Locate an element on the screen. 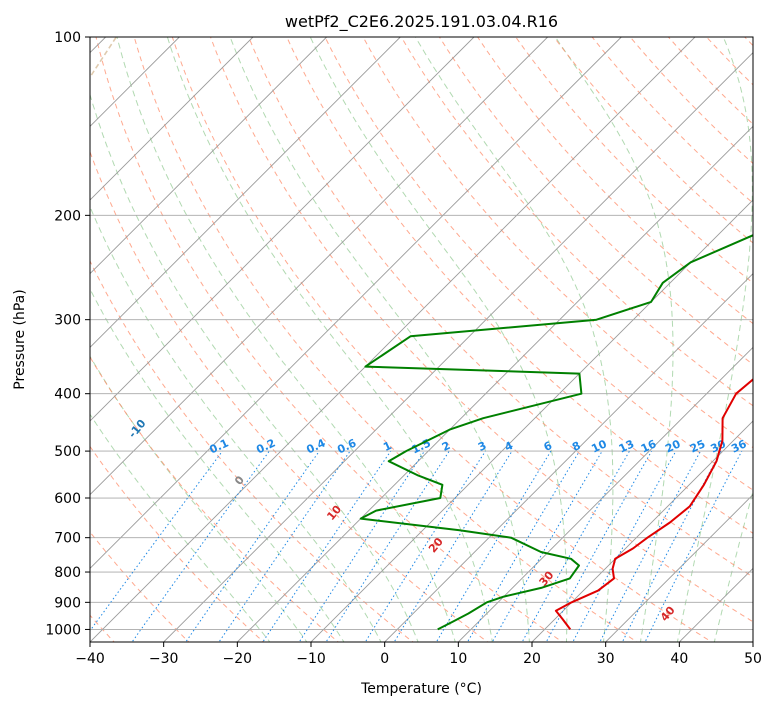 Image resolution: width=775 pixels, height=708 pixels. x-tick-label: −10 is located at coordinates (311, 659).